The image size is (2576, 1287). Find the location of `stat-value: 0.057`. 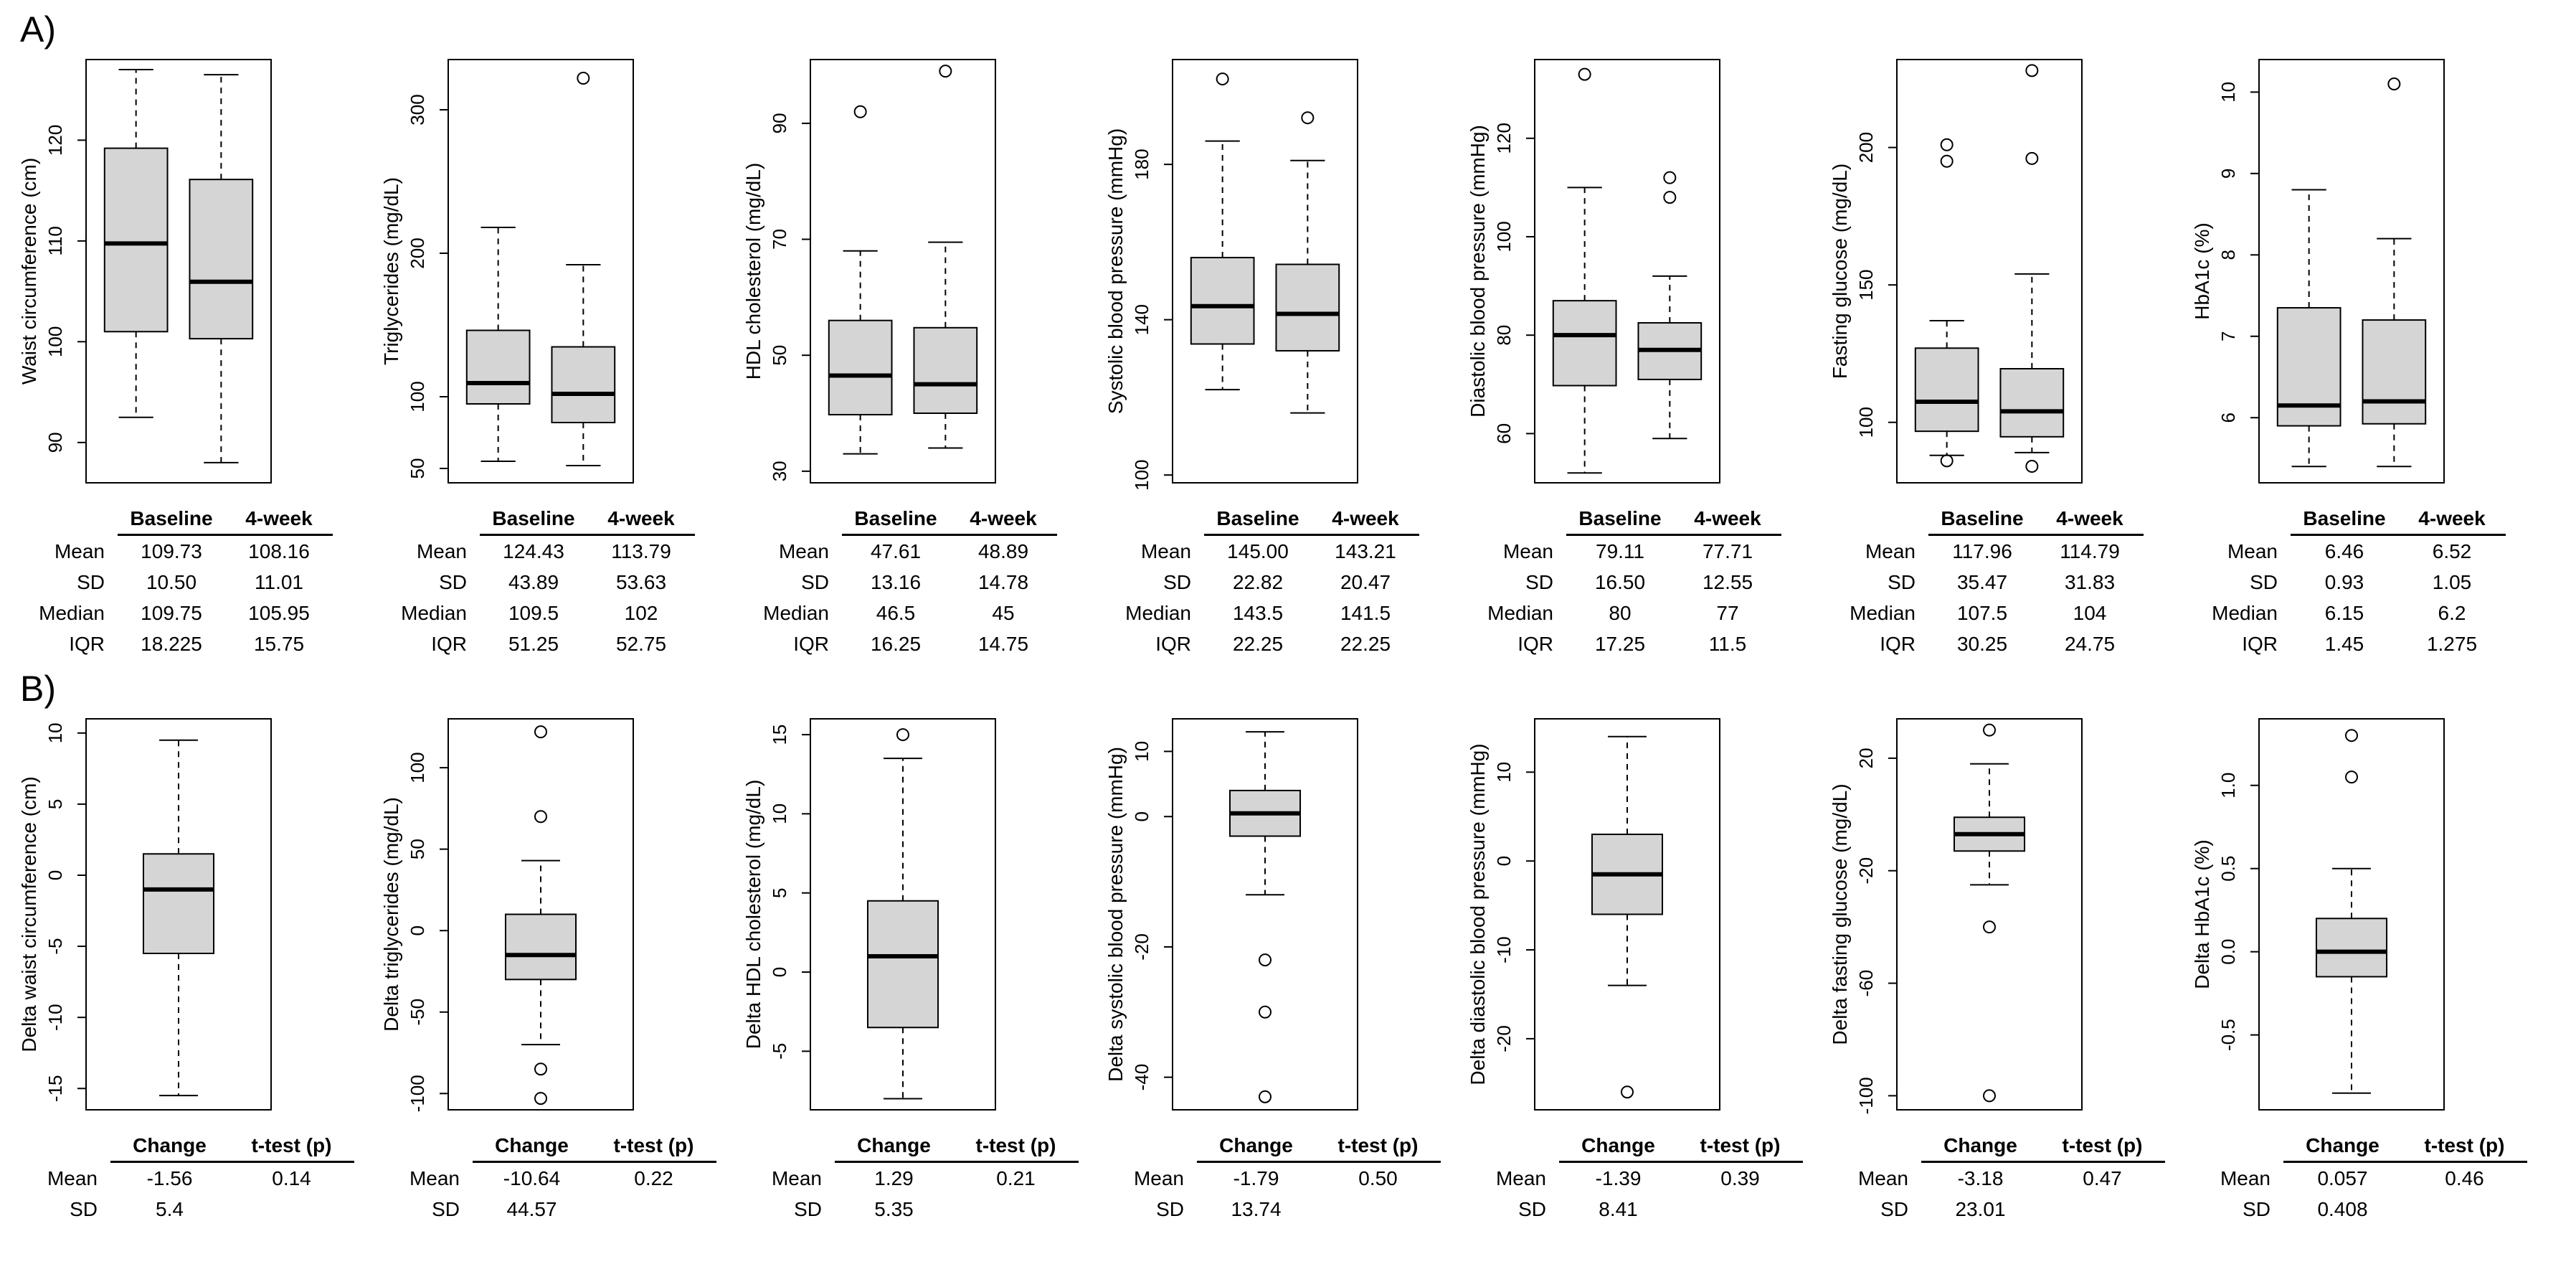

stat-value: 0.057 is located at coordinates (2342, 1178).